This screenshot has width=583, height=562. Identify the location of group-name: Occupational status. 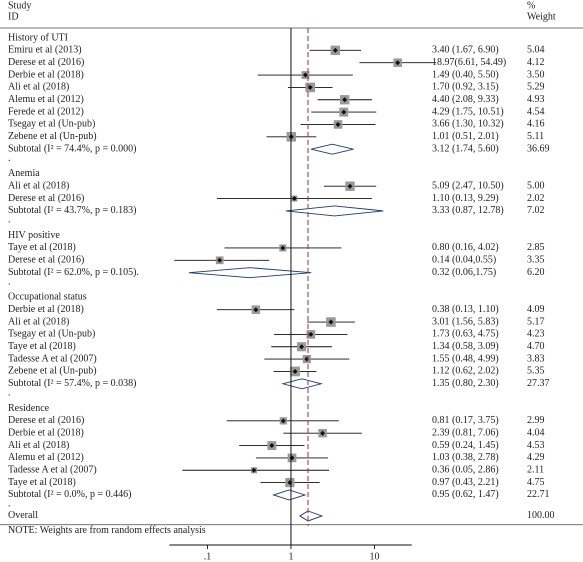
(47, 297).